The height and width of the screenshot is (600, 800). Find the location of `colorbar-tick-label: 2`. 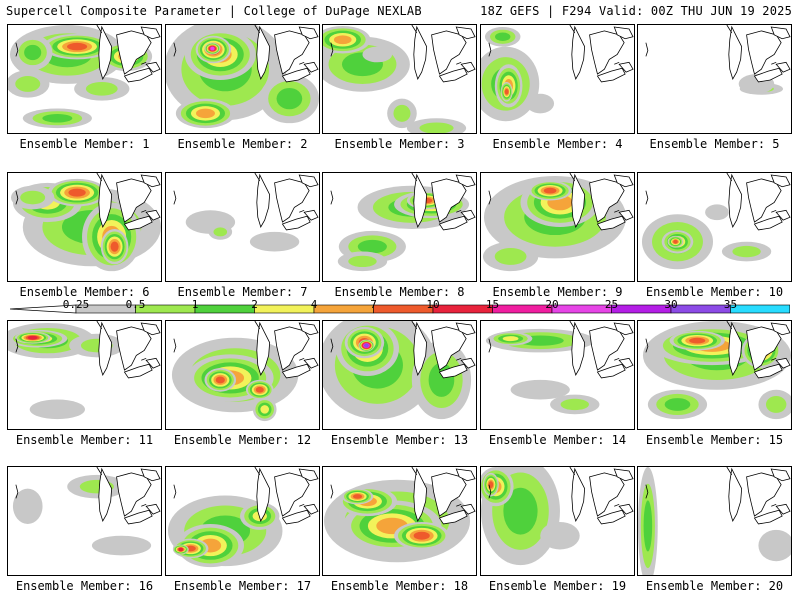

colorbar-tick-label: 2 is located at coordinates (254, 304).